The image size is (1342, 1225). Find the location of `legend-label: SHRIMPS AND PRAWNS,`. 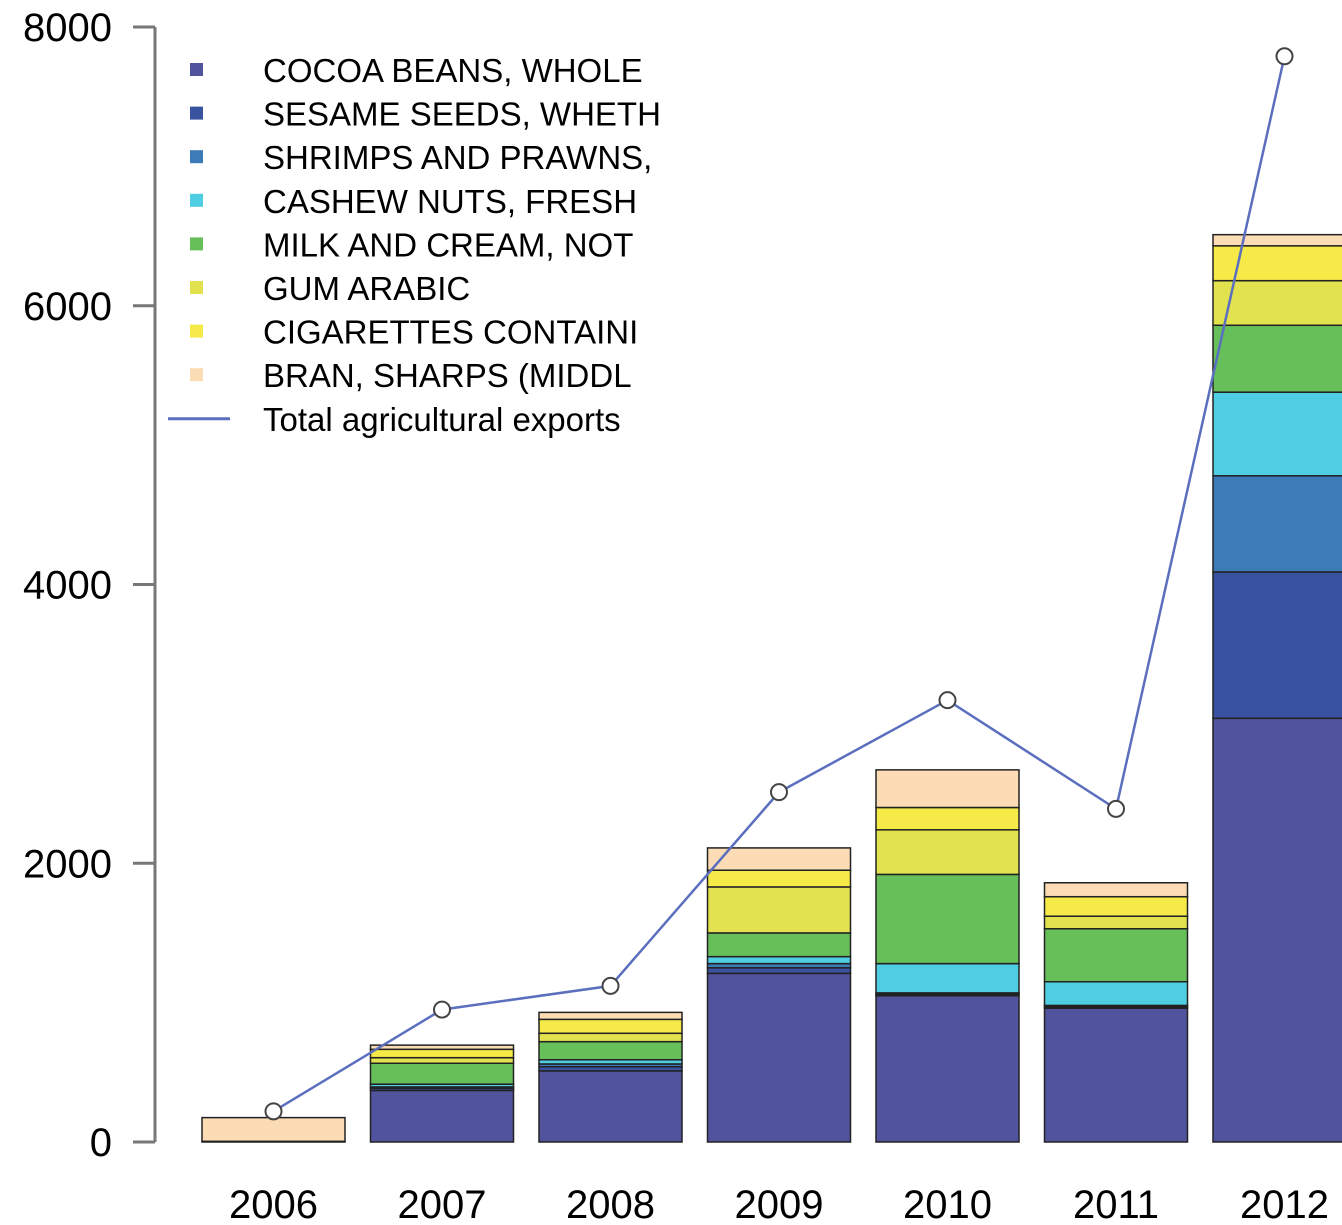

legend-label: SHRIMPS AND PRAWNS, is located at coordinates (457, 157).